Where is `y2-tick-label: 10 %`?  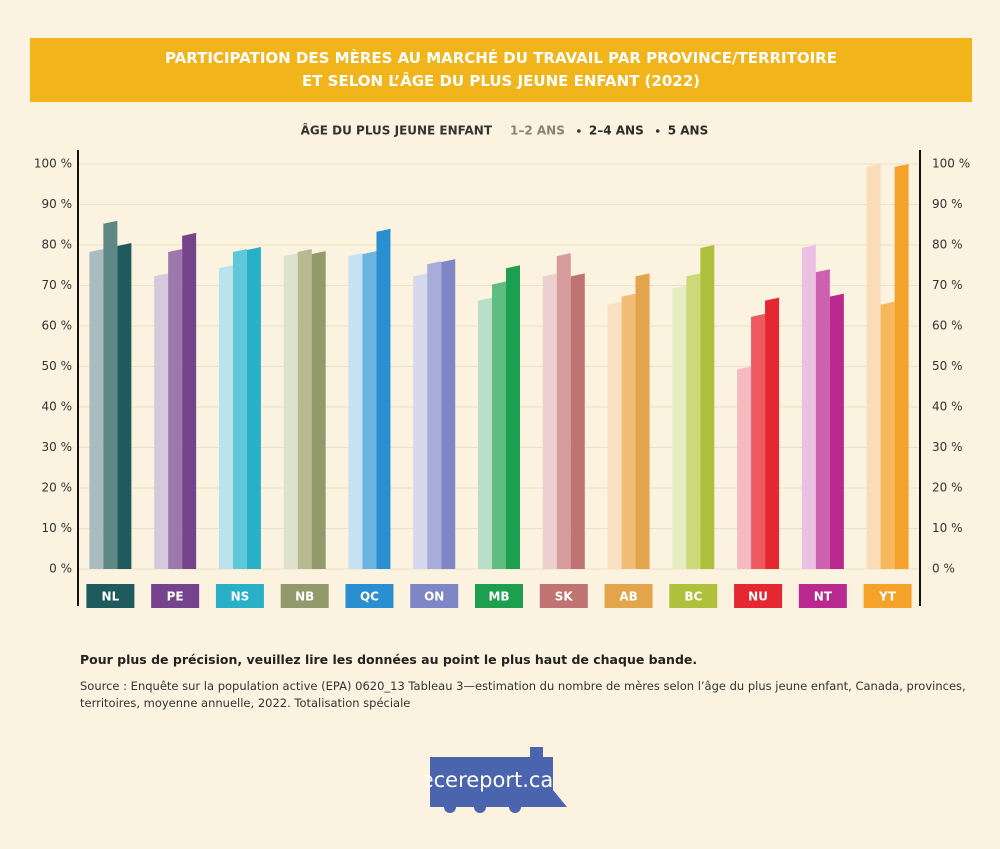
y2-tick-label: 10 % is located at coordinates (947, 528).